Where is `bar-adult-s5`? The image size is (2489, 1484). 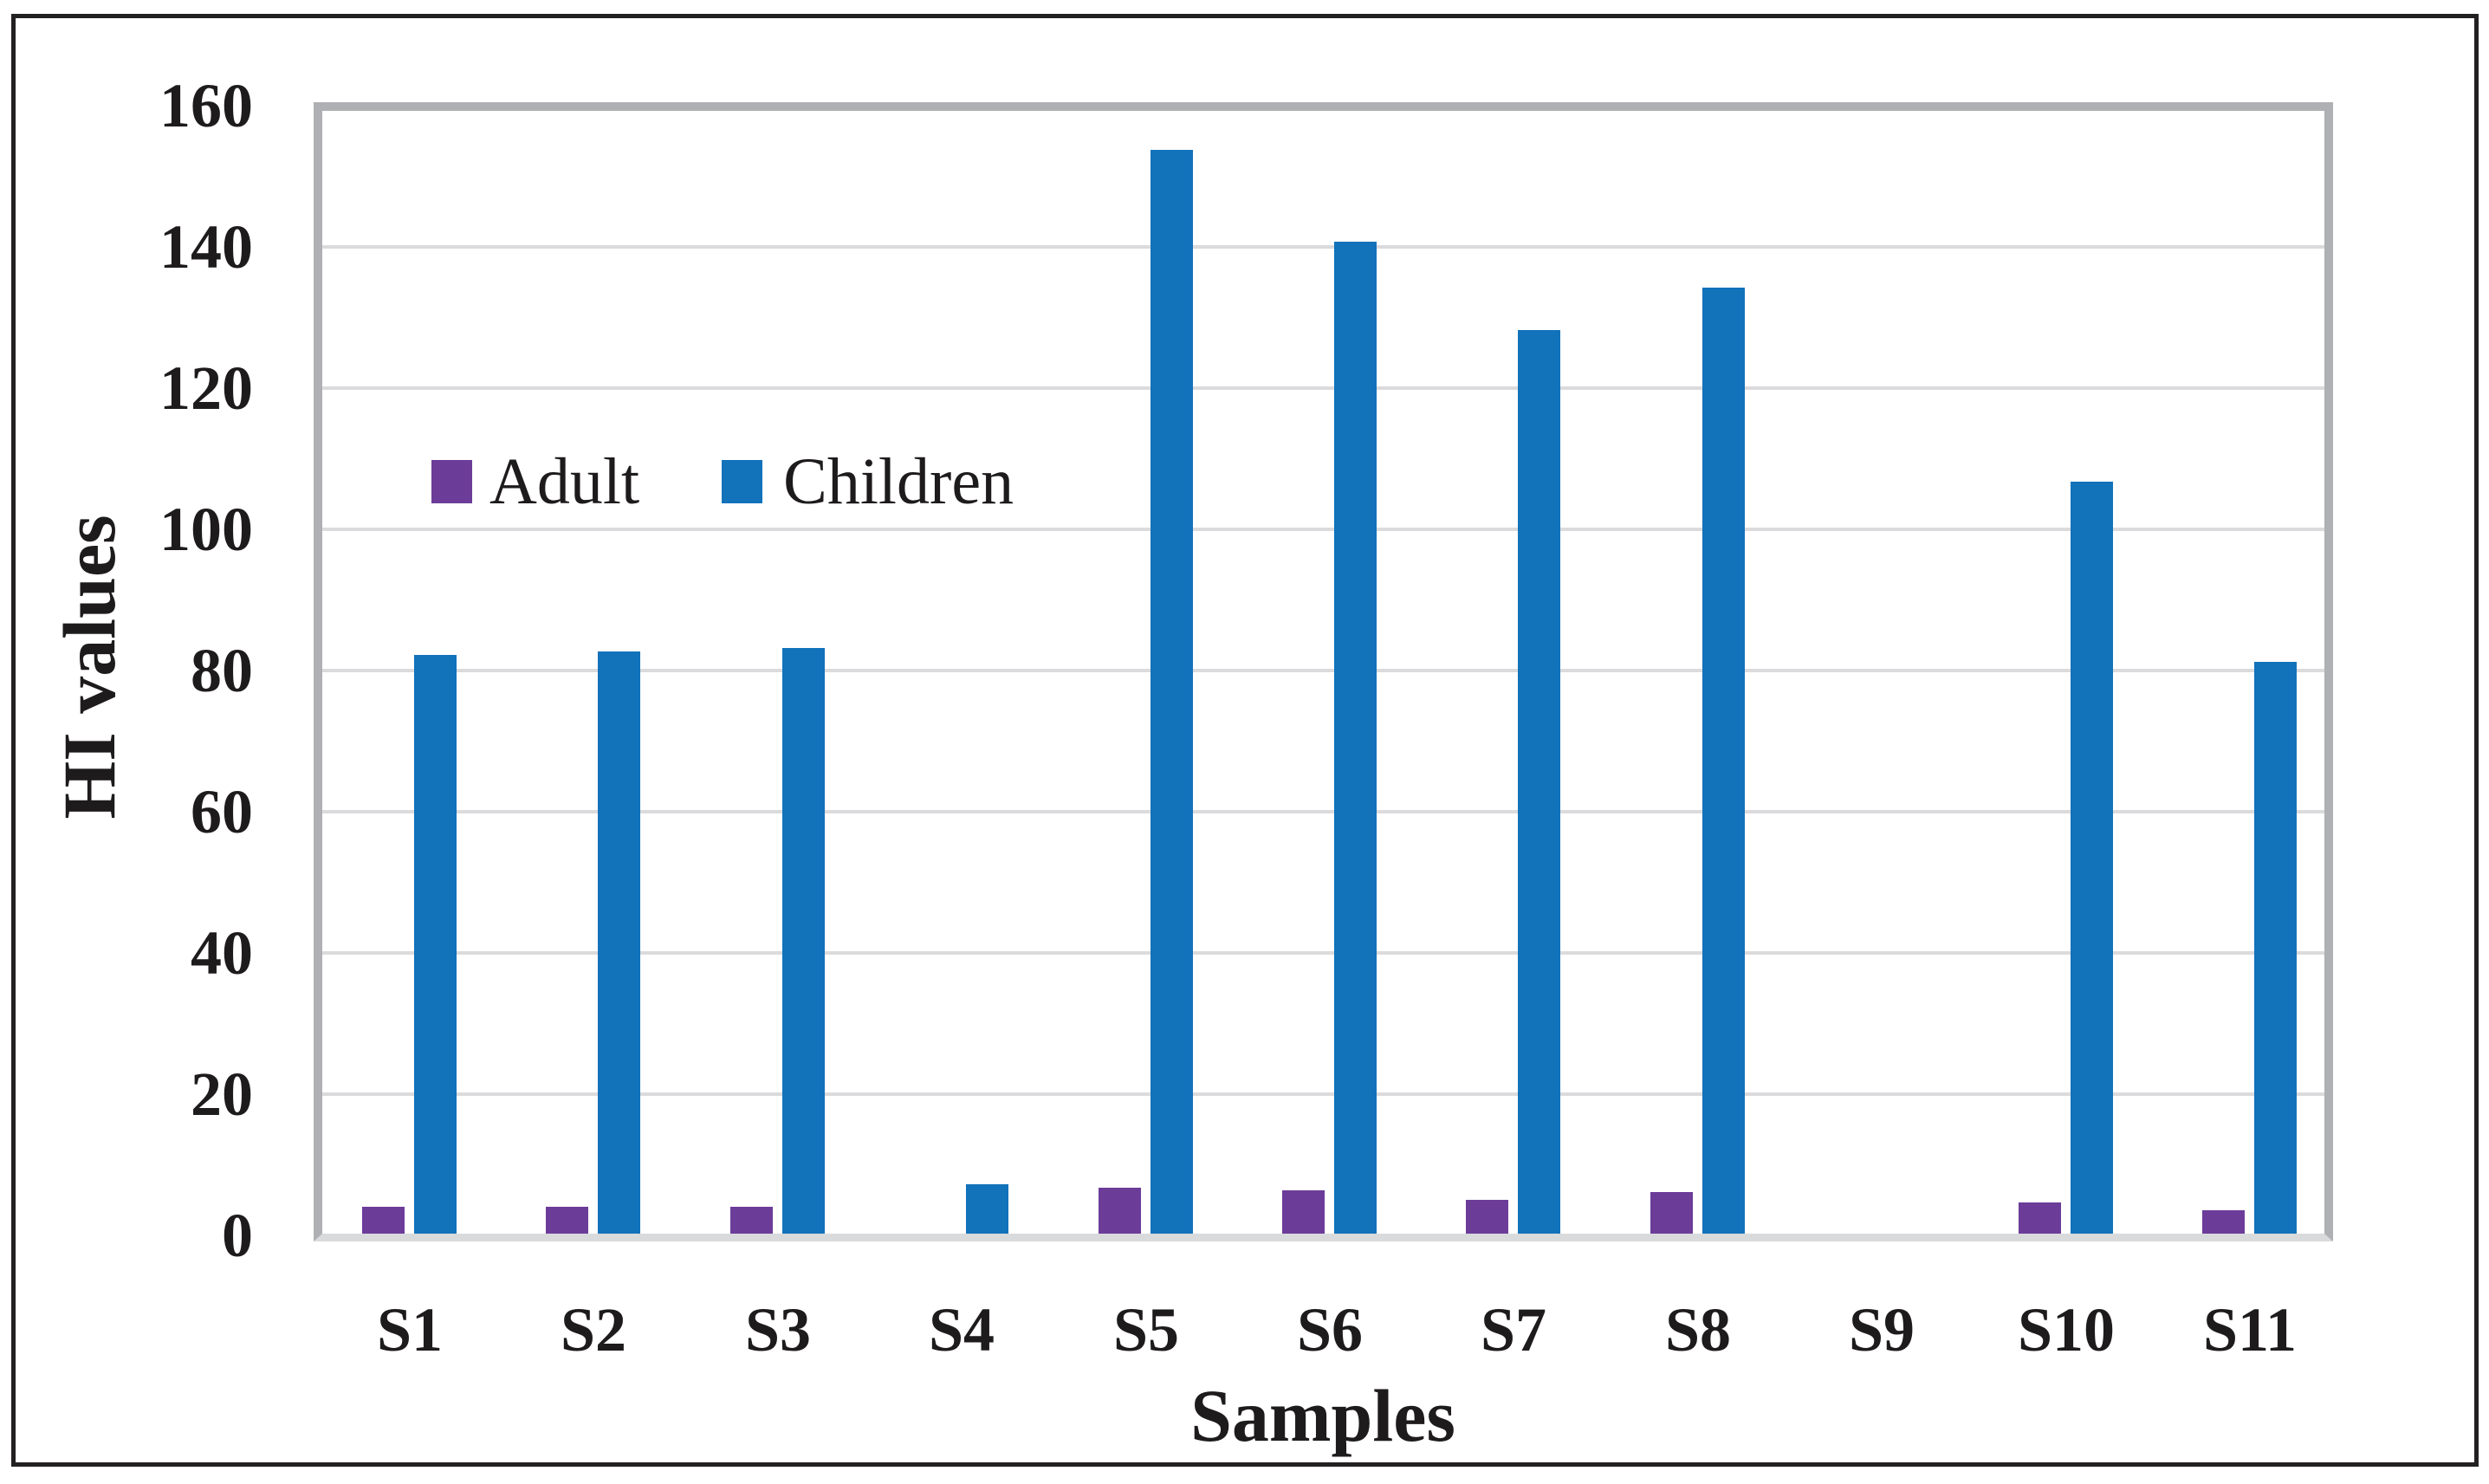
bar-adult-s5 is located at coordinates (1120, 1211).